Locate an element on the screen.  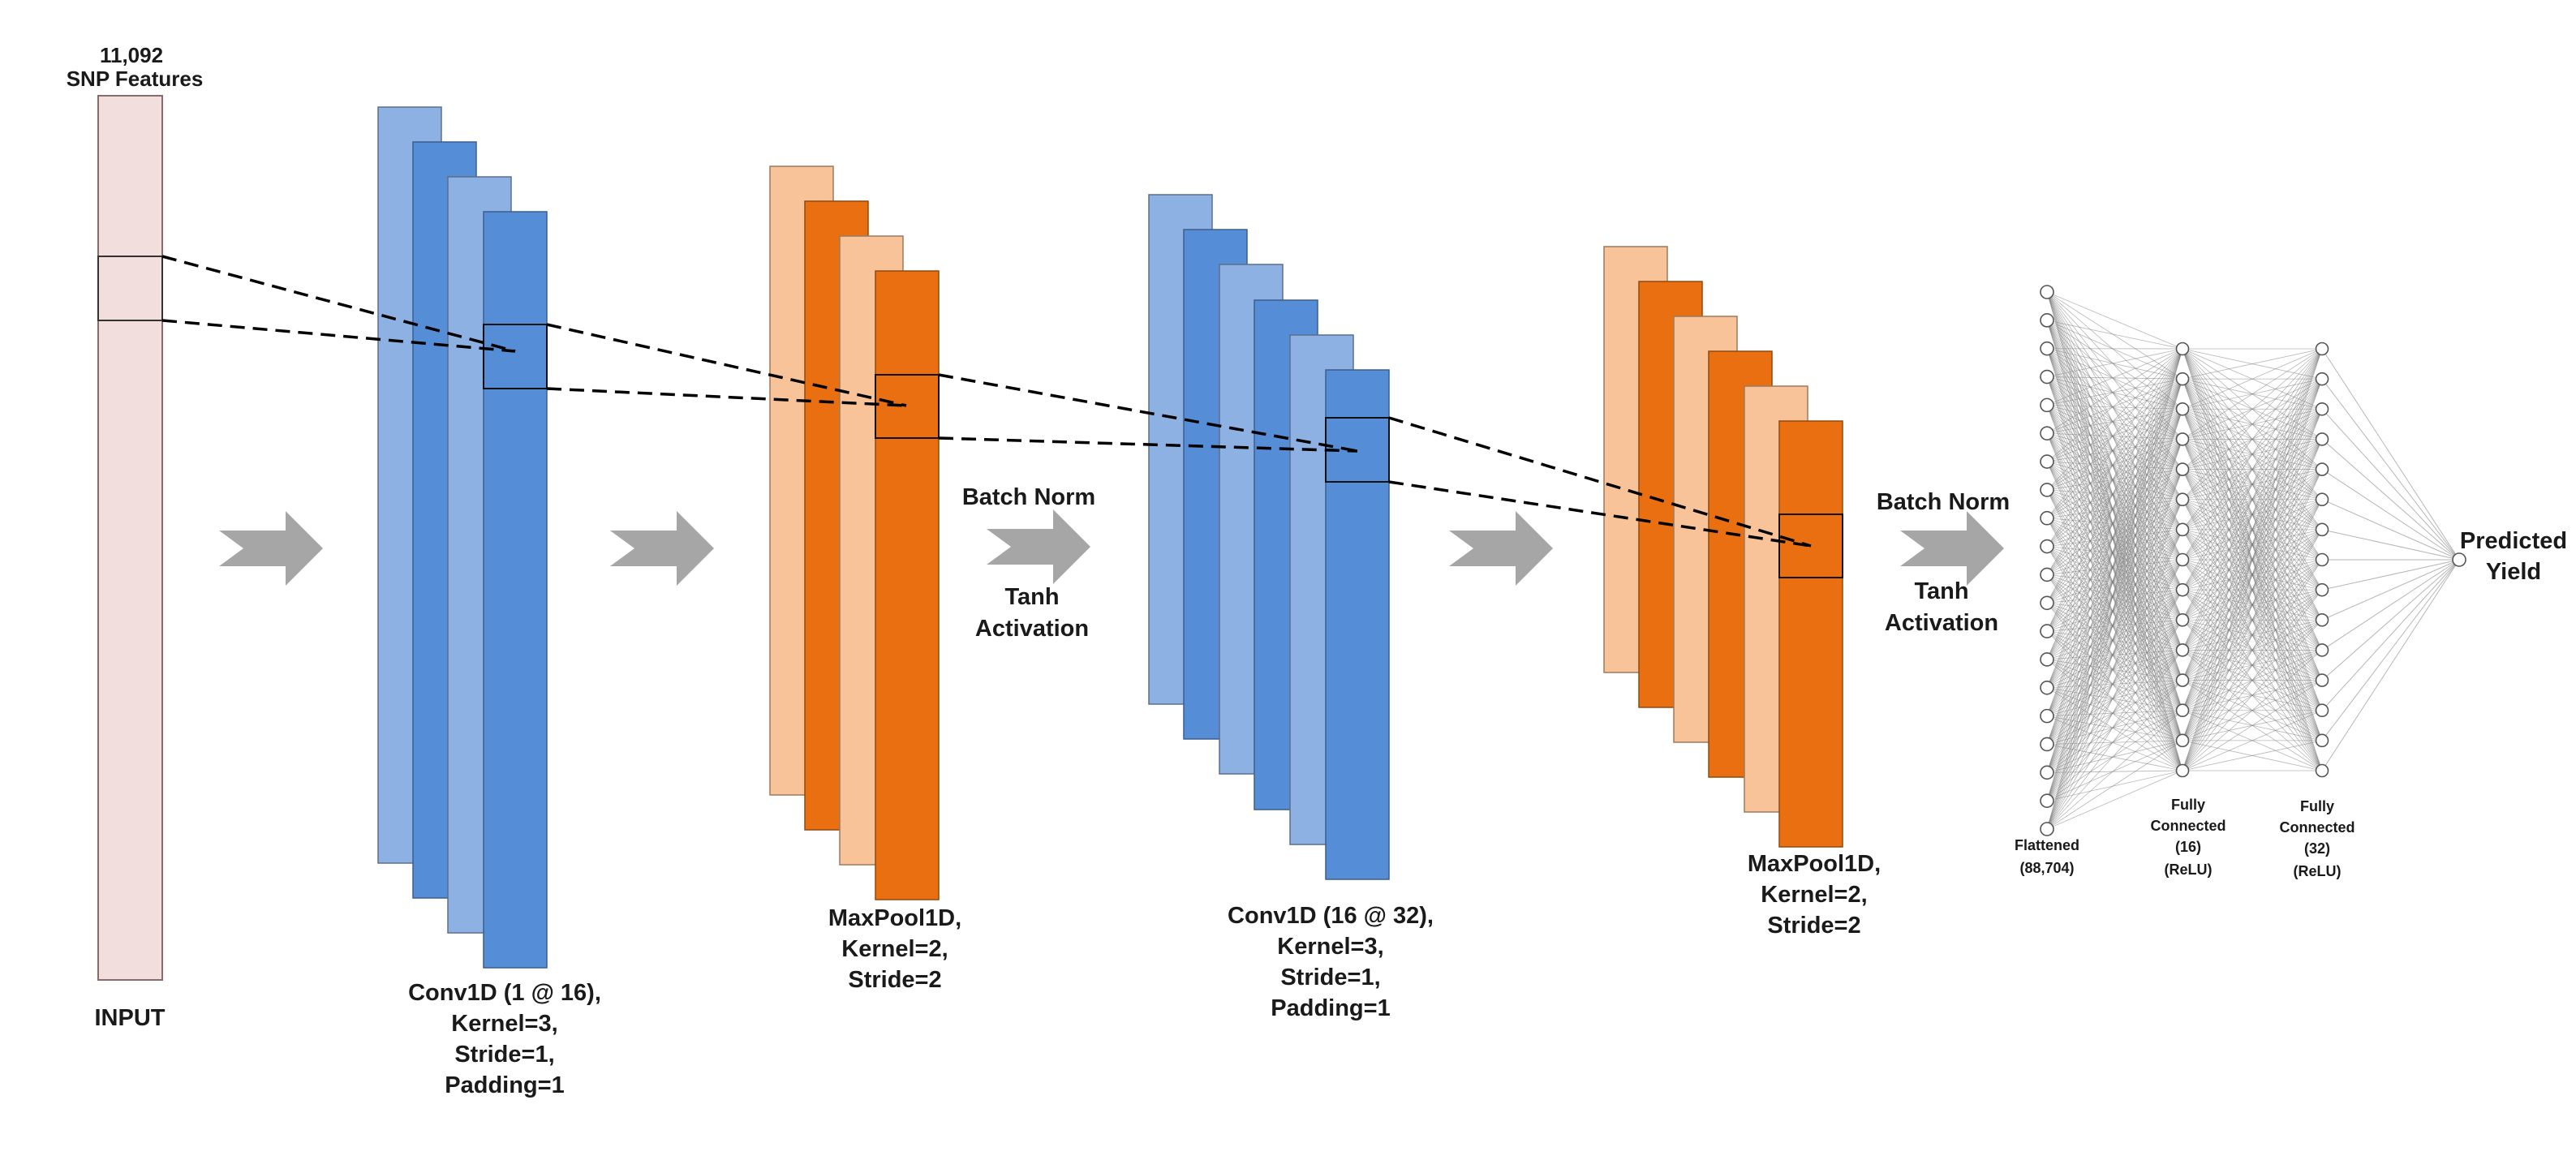
input-count-label: 11,092 is located at coordinates (131, 55).